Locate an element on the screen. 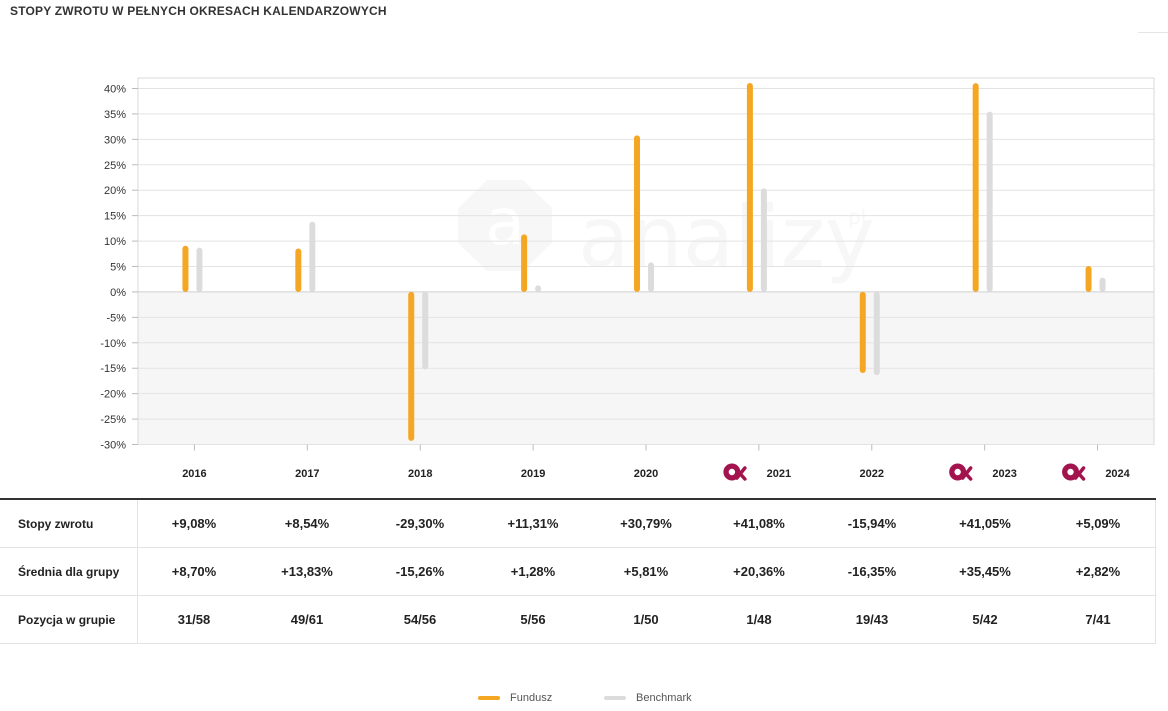 The height and width of the screenshot is (711, 1168). table-cell: +11,31% is located at coordinates (533, 523).